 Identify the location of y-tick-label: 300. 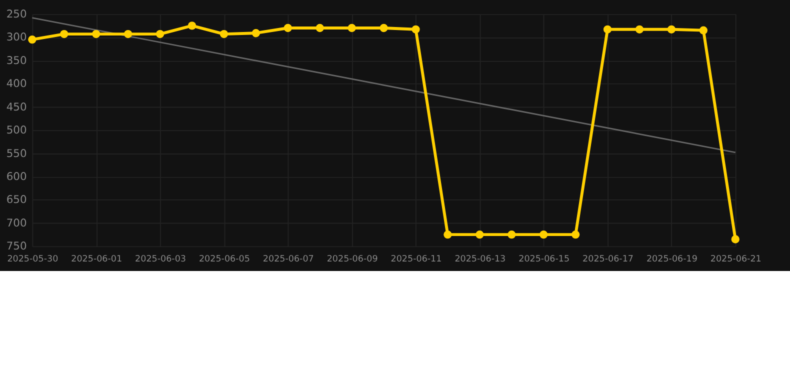
(16, 37).